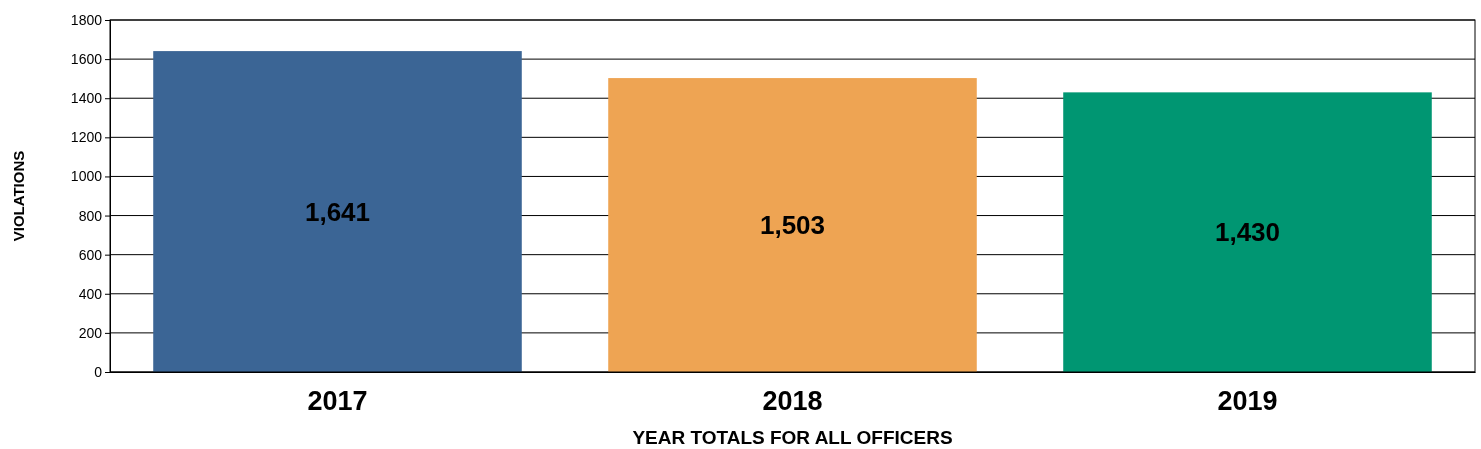 The height and width of the screenshot is (449, 1481). I want to click on x-tick-label: 2017, so click(337, 401).